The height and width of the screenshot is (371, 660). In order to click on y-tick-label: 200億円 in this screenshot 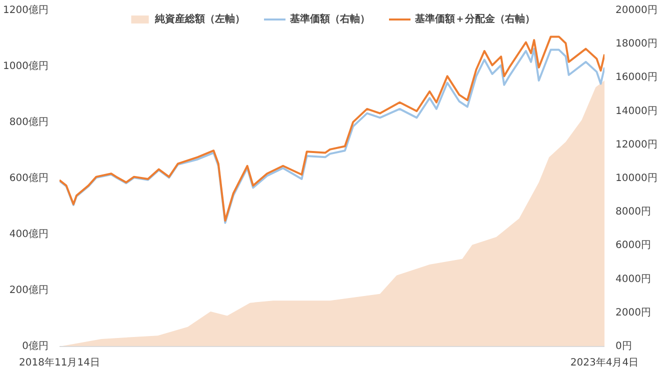, I will do `click(29, 290)`.